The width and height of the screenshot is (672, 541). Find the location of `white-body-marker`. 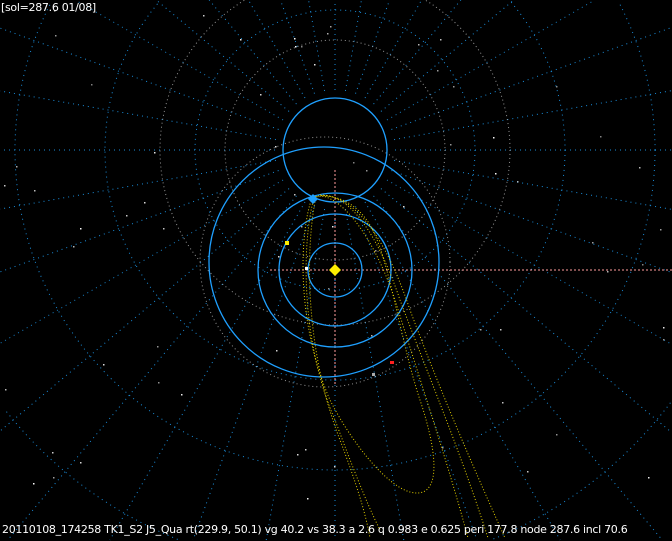

white-body-marker is located at coordinates (306, 268).